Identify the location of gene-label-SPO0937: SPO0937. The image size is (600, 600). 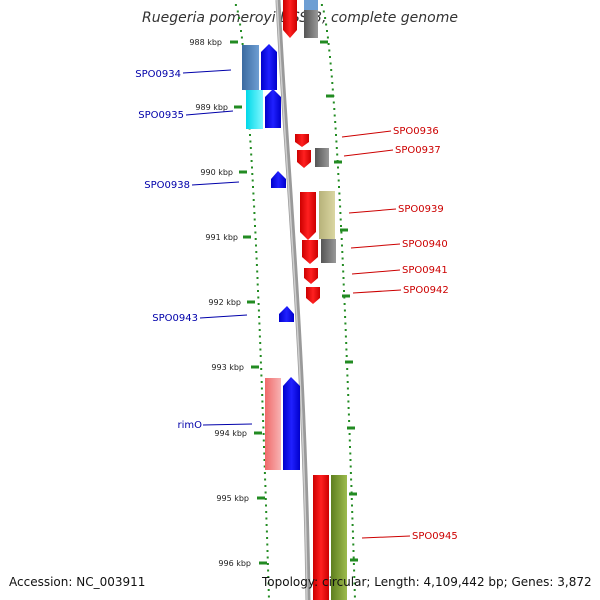
(418, 150).